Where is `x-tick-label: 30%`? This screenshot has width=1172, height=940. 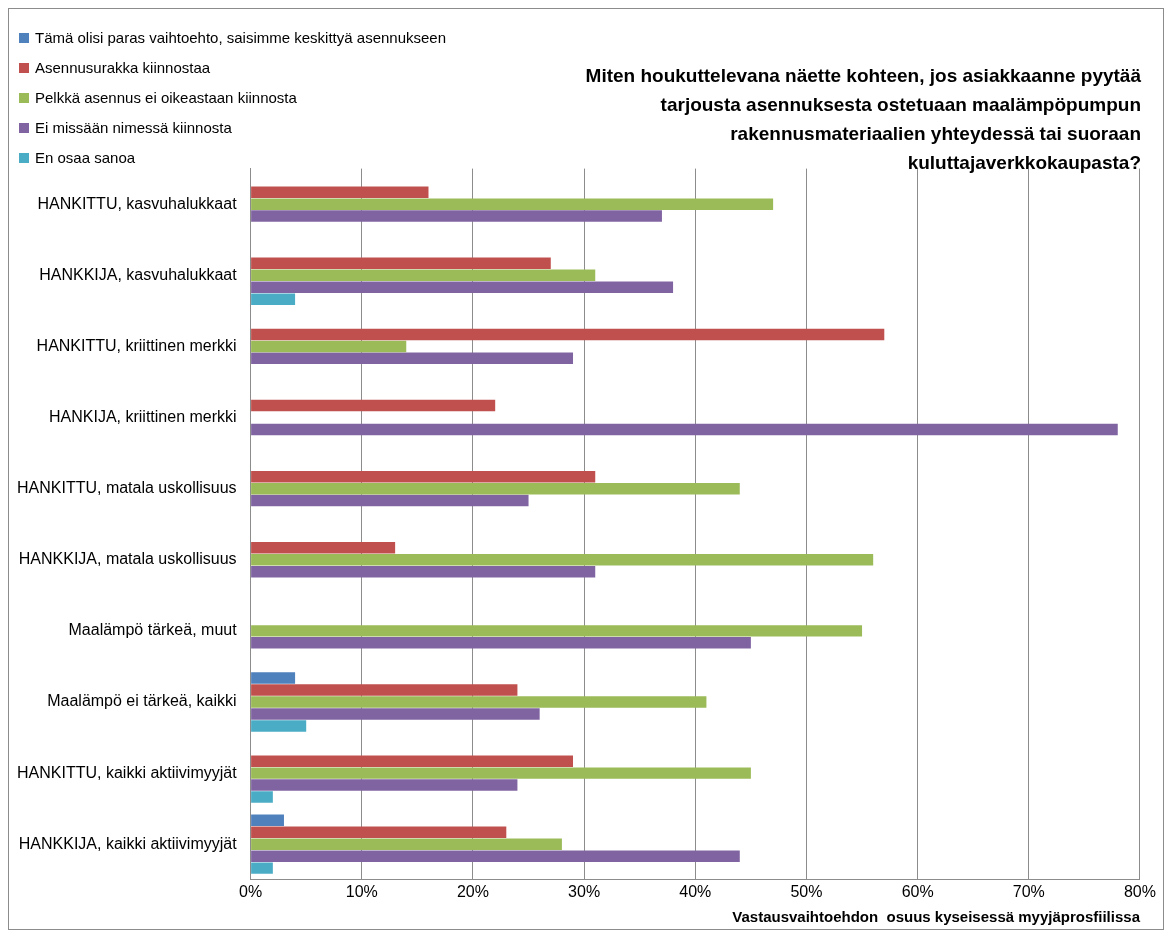 x-tick-label: 30% is located at coordinates (584, 891).